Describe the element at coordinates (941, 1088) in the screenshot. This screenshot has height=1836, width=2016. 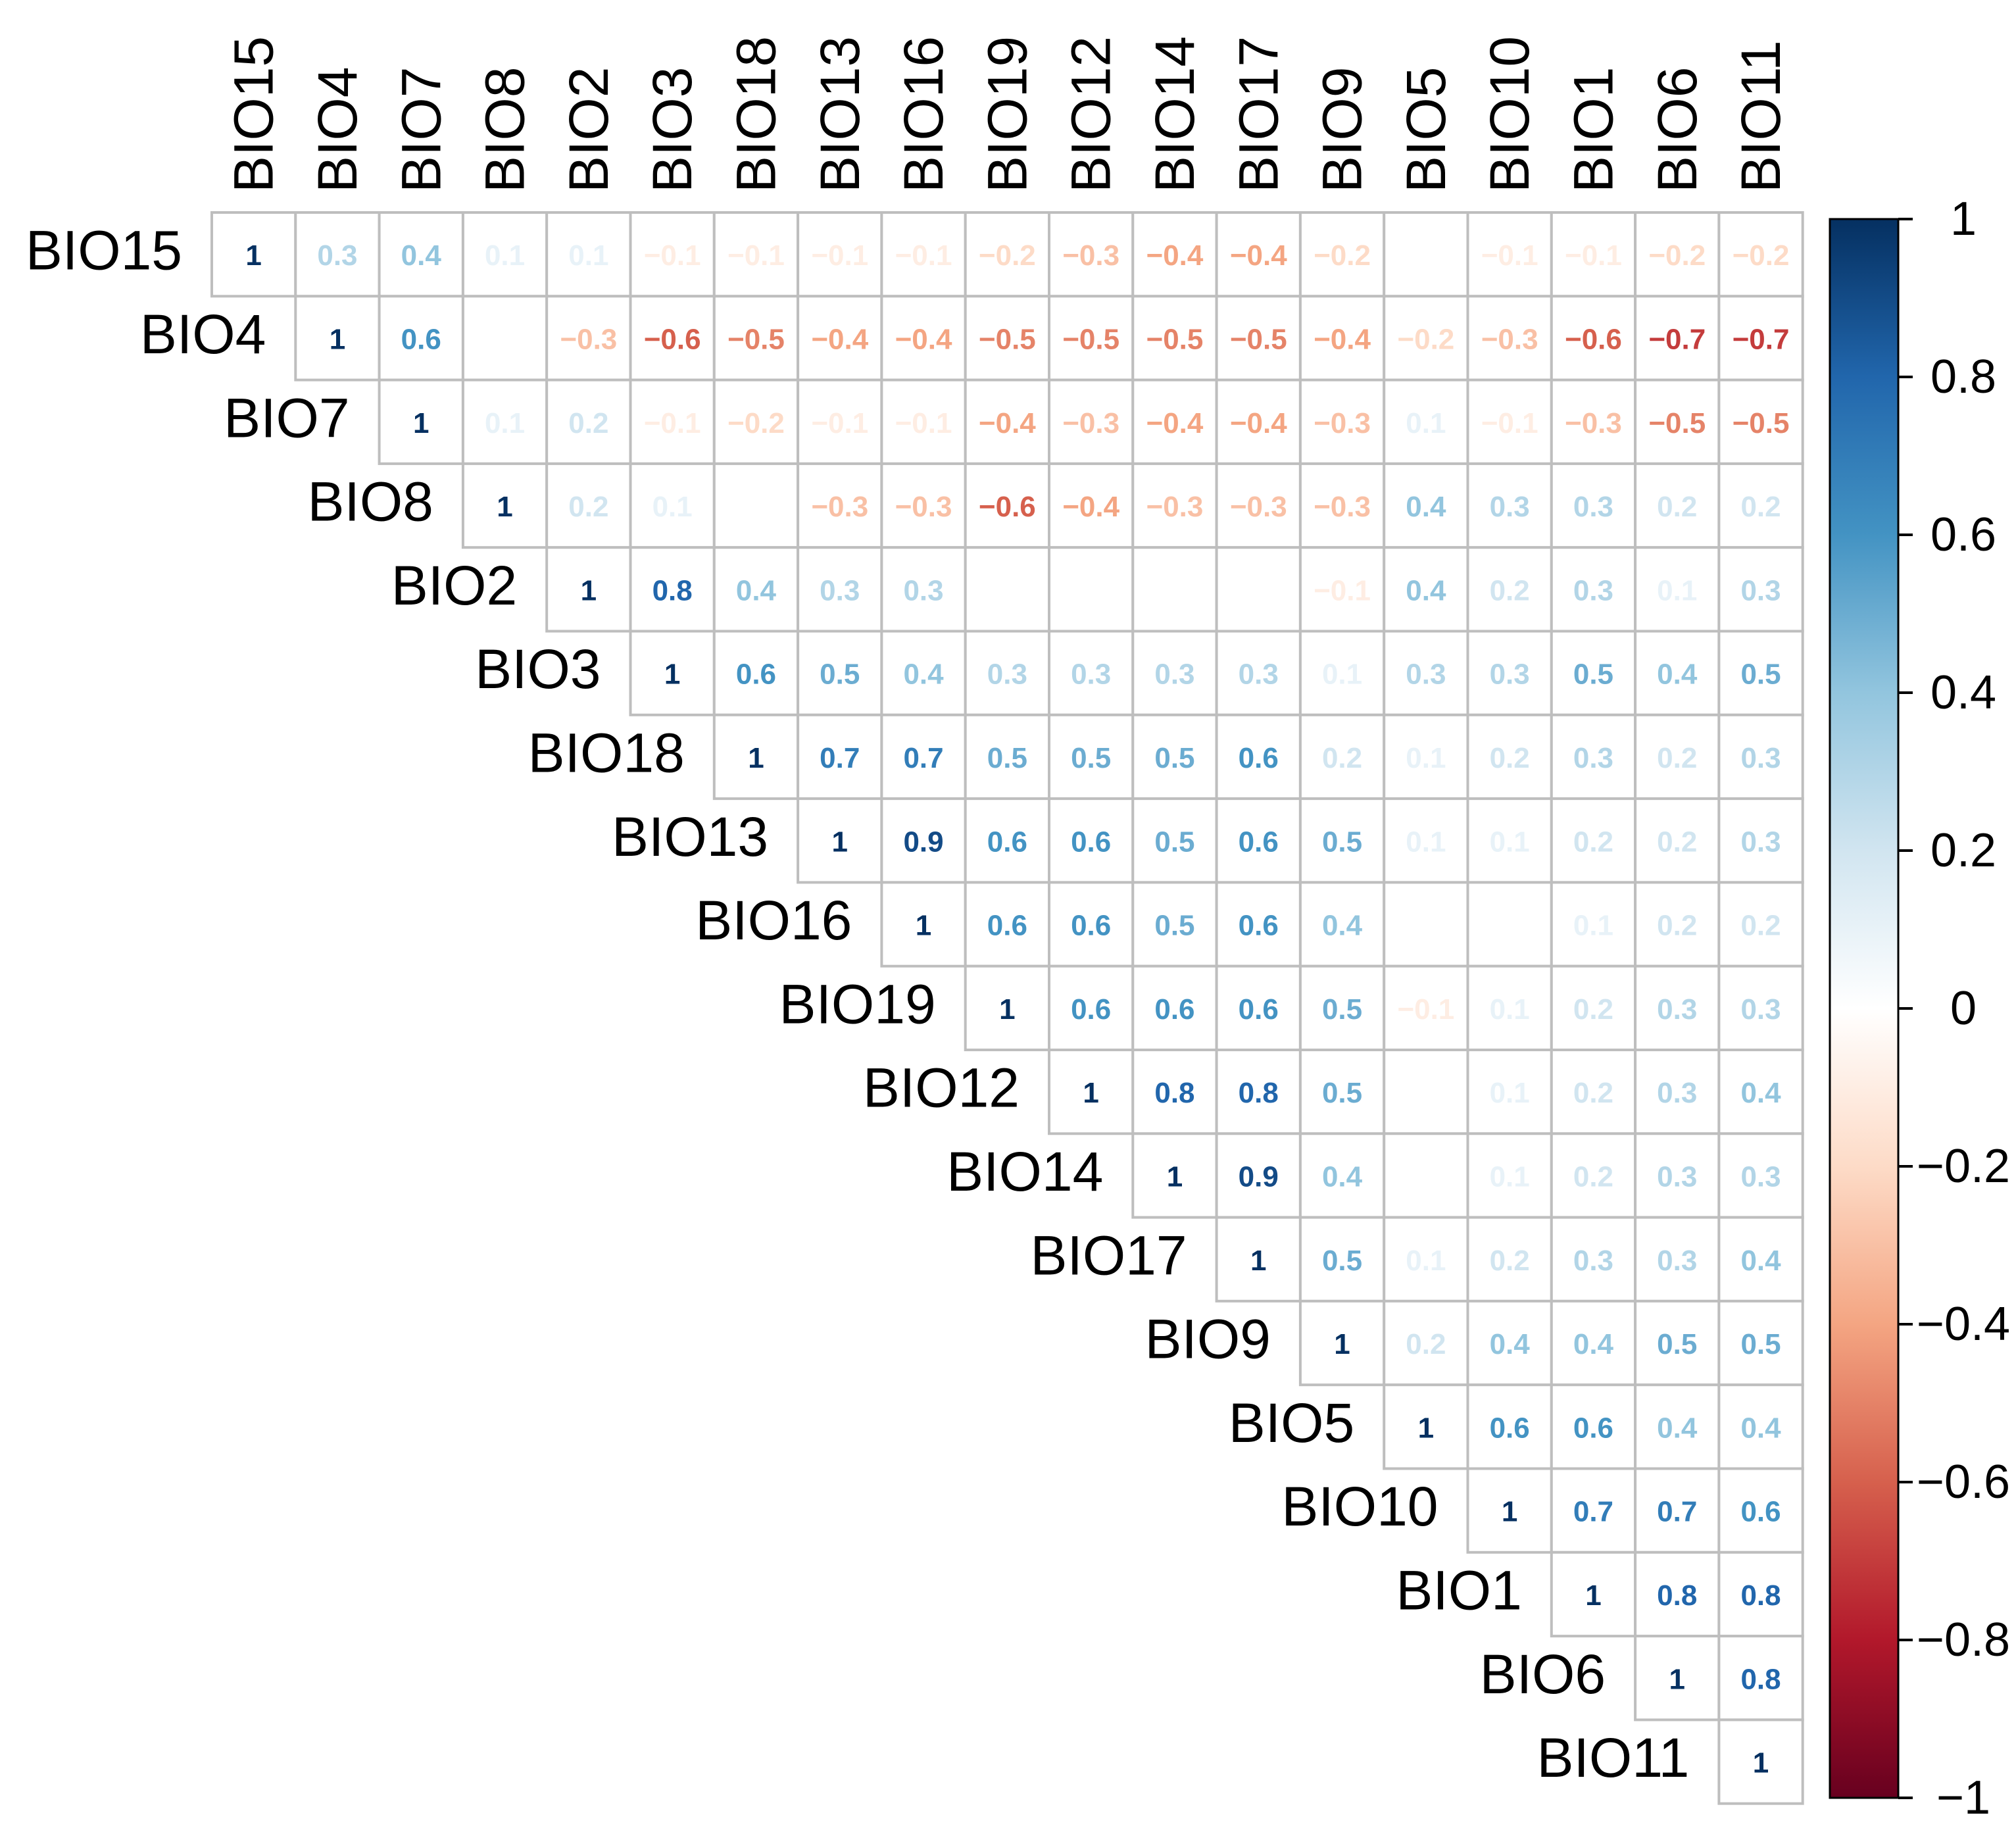
I see `row-label: BIO12` at that location.